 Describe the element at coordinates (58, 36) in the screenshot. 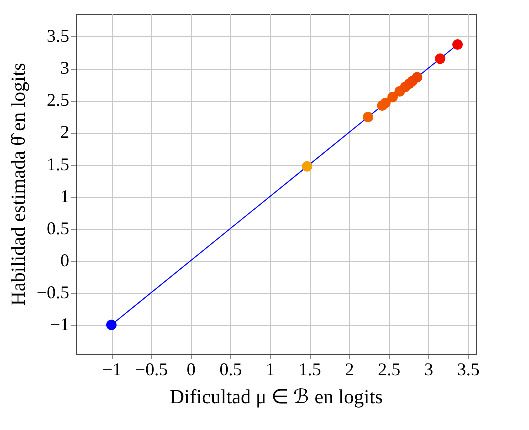

I see `y-tick-label: 3.5` at that location.